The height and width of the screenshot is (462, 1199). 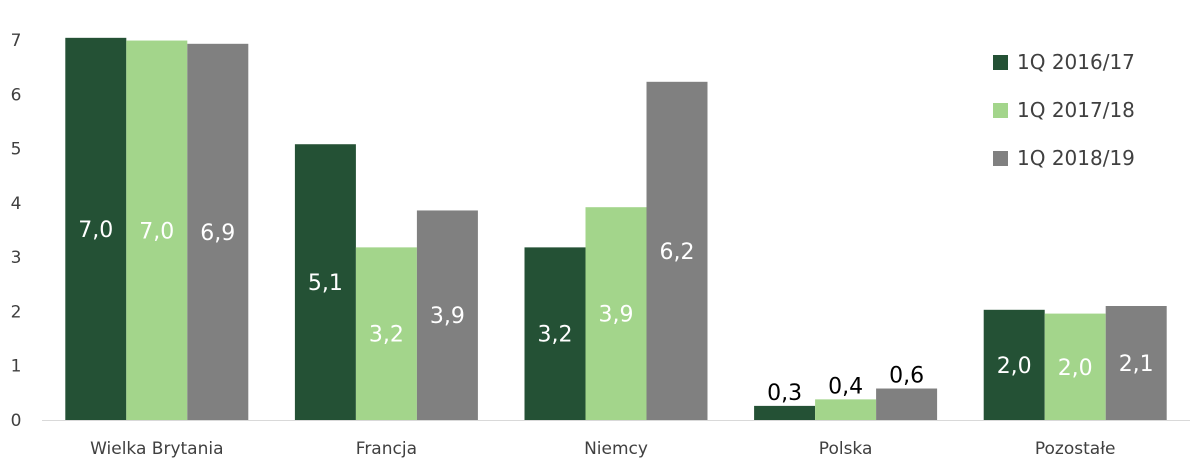 I want to click on legend: 1Q 2016/17 1Q 2017/18 1Q 2018/19, so click(x=1064, y=110).